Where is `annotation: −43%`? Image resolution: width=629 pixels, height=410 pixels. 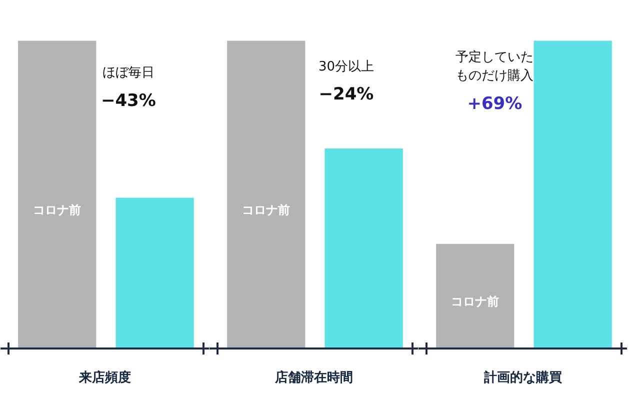
annotation: −43% is located at coordinates (128, 100).